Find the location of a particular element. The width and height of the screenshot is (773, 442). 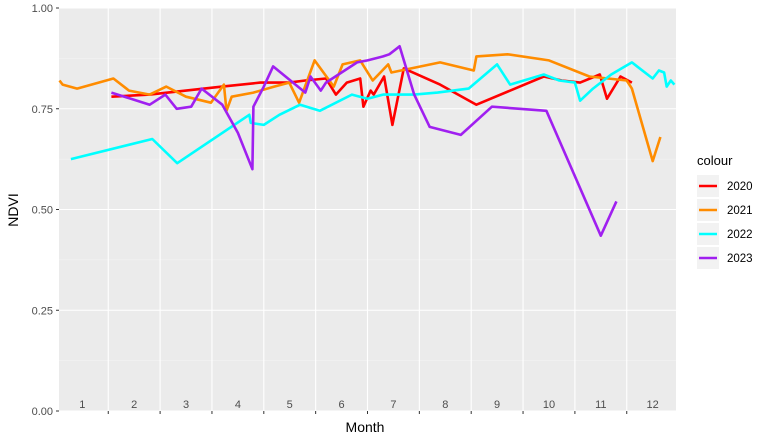

x-tick-label: 3 is located at coordinates (186, 405).